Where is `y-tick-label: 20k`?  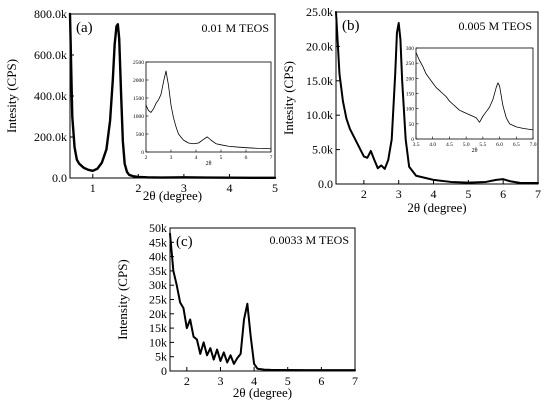 y-tick-label: 20k is located at coordinates (158, 314).